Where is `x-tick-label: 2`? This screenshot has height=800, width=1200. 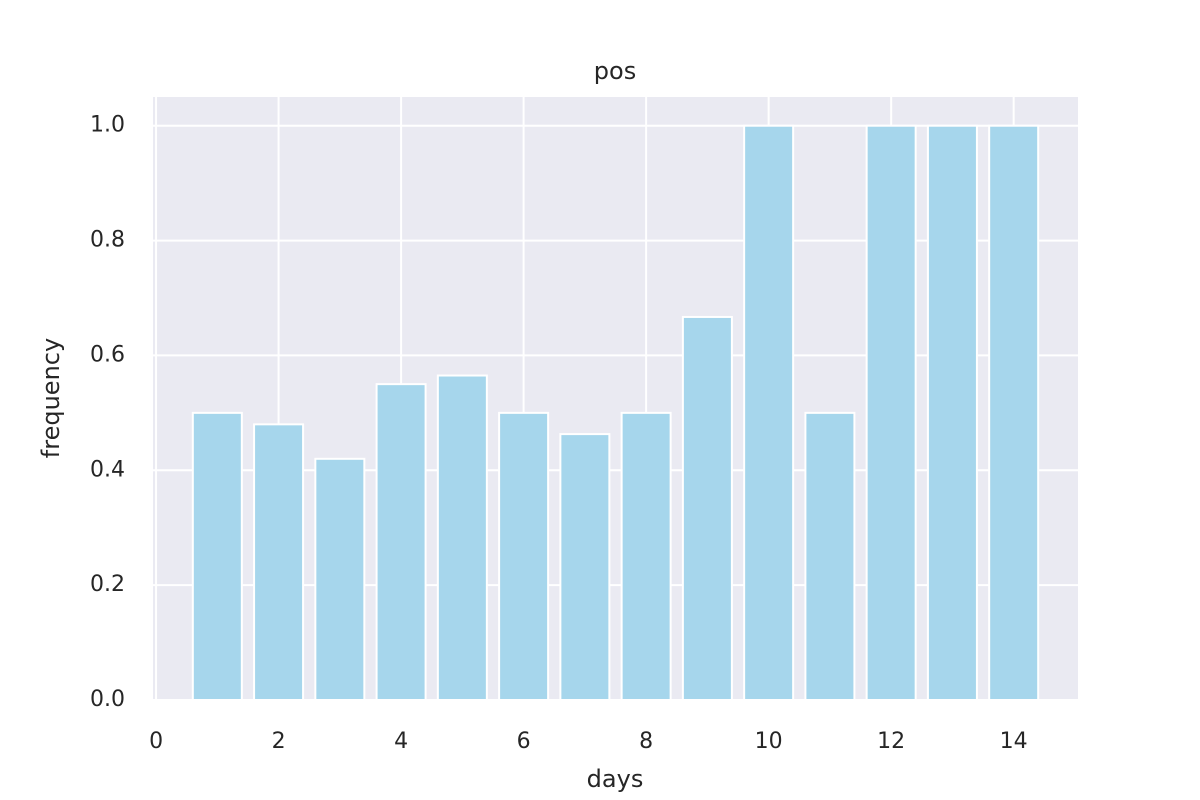
x-tick-label: 2 is located at coordinates (279, 741).